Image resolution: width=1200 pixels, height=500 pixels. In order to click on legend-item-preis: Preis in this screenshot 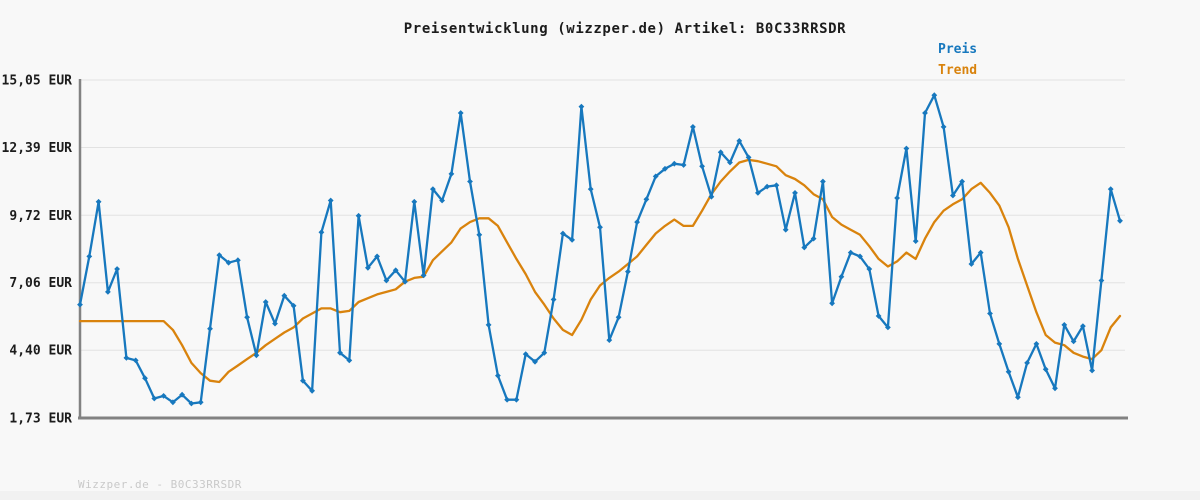, I will do `click(958, 49)`.